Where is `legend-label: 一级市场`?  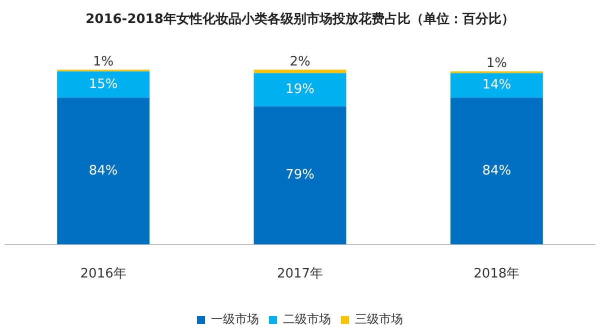
legend-label: 一级市场 is located at coordinates (235, 319).